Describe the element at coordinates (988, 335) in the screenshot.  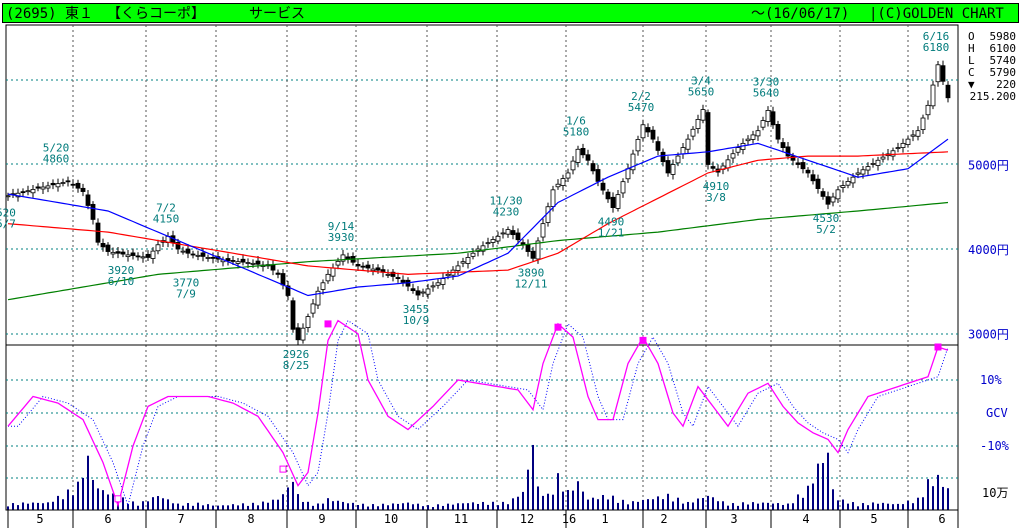
I see `price-tick-label: 3000円` at that location.